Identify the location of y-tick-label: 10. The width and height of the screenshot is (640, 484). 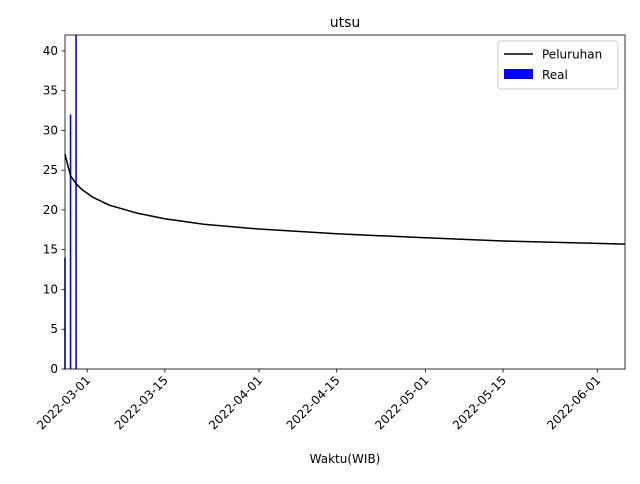
(50, 289).